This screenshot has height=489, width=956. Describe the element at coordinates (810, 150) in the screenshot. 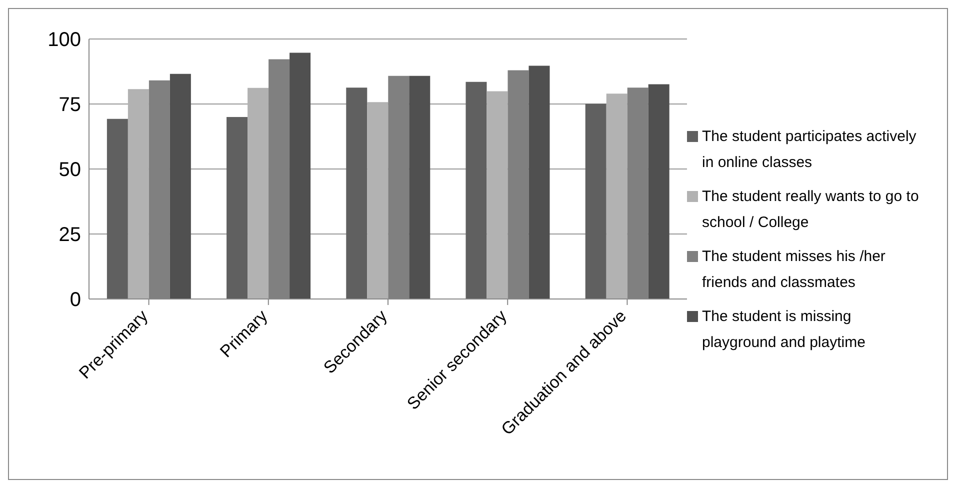

I see `legend-label: The student participates actively in online classes` at that location.